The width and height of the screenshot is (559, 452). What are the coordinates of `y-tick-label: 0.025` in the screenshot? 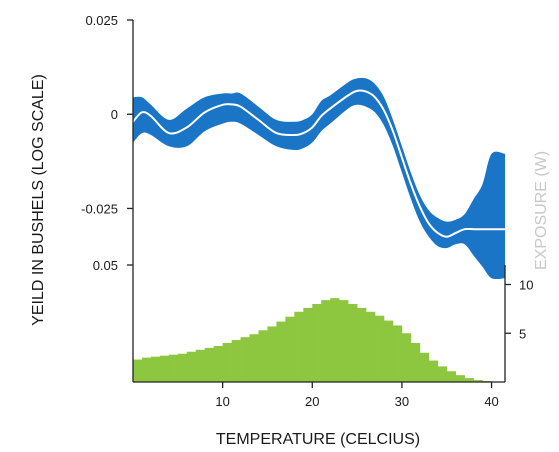 It's located at (101, 20).